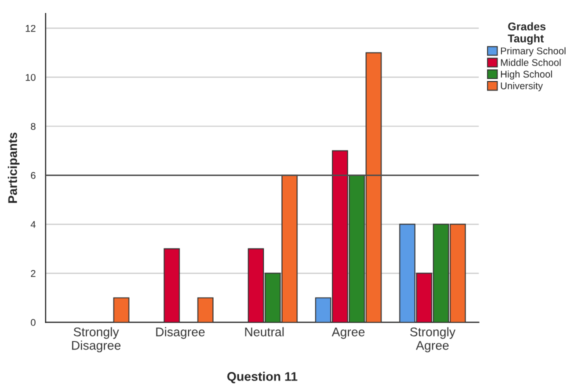  Describe the element at coordinates (533, 51) in the screenshot. I see `legend-label: Primary School` at that location.